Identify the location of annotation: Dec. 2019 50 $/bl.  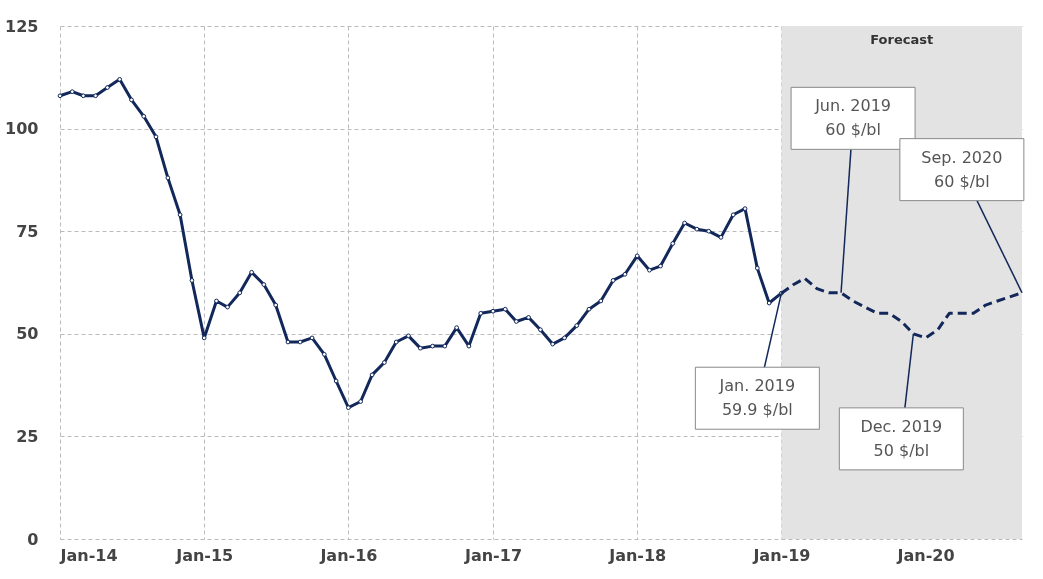
(901, 438).